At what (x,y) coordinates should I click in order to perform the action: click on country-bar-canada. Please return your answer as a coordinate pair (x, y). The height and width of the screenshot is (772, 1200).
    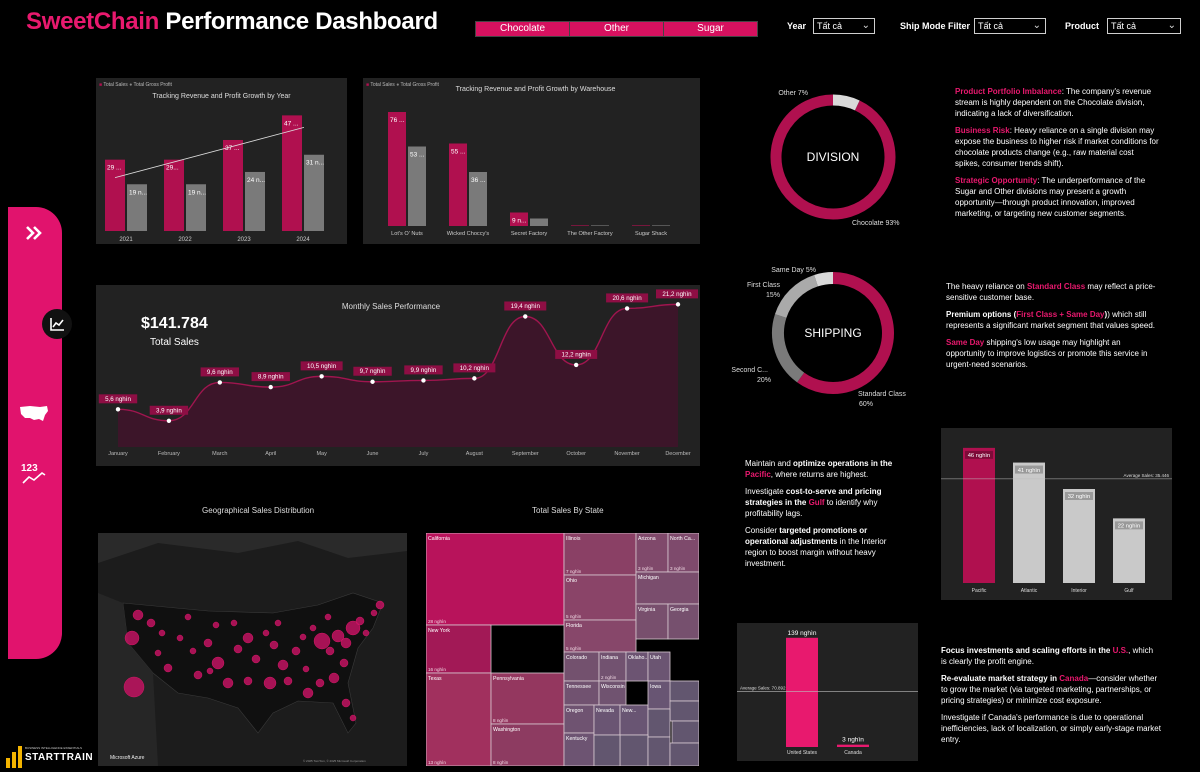
    Looking at the image, I should click on (853, 745).